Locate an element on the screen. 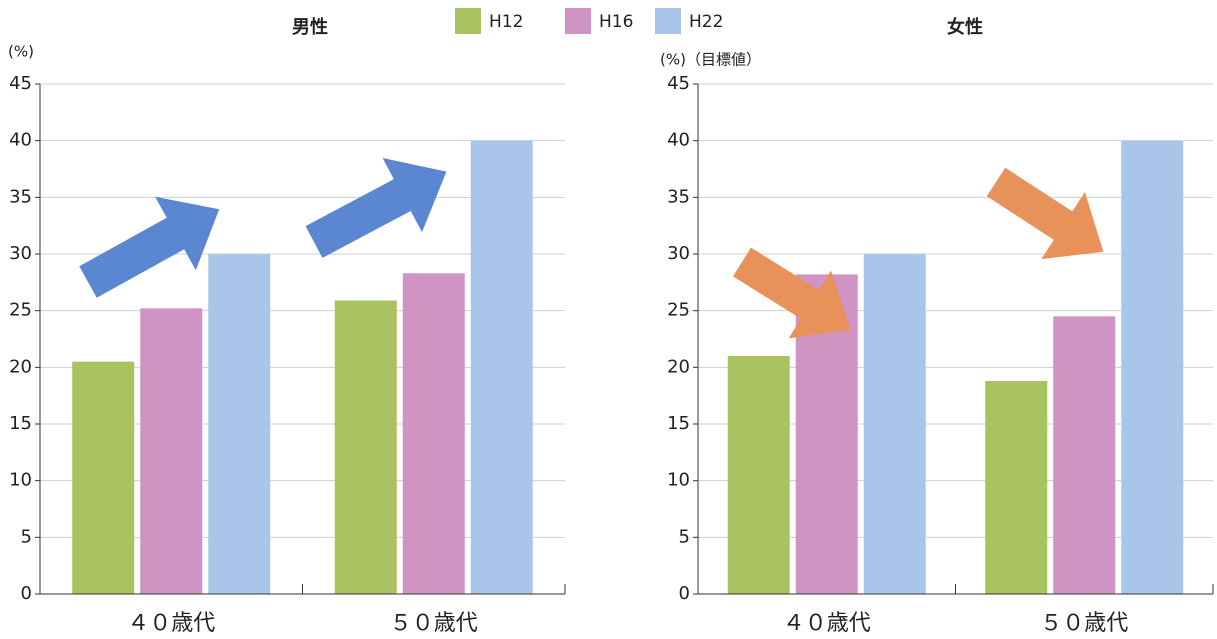 Image resolution: width=1217 pixels, height=639 pixels. y-axis-label: (%)（目標値） is located at coordinates (710, 60).